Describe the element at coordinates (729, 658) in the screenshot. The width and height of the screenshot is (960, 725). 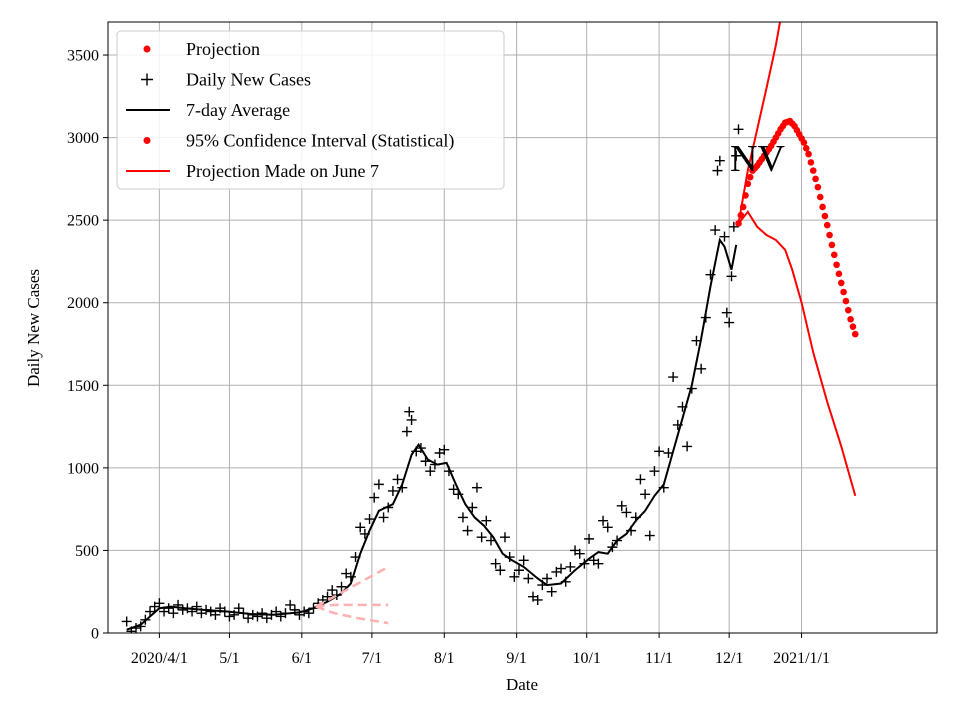
I see `x-tick-label: 12/1` at that location.